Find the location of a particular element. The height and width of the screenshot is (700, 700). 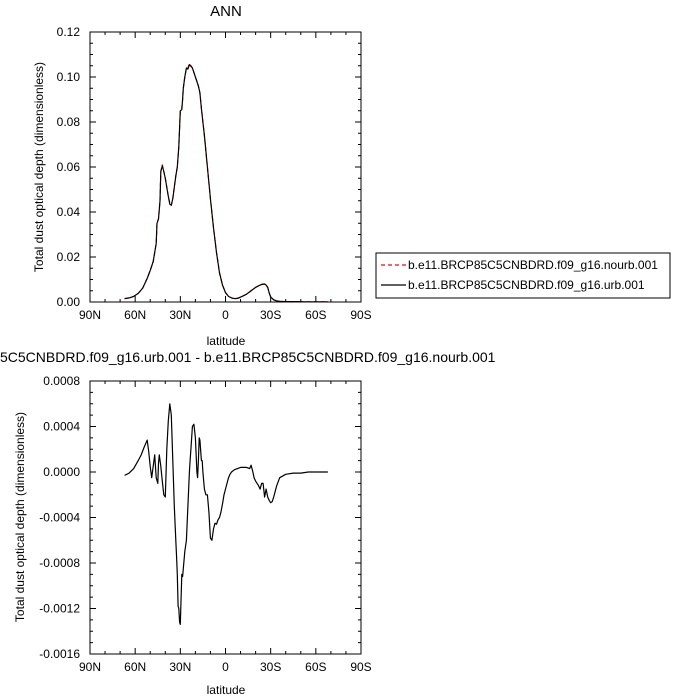

y-tick-label: 0.04 is located at coordinates (69, 212).